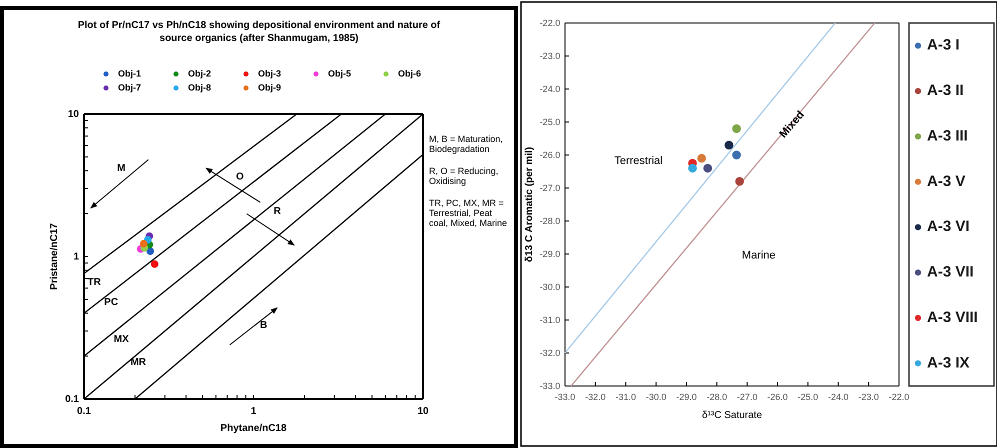  What do you see at coordinates (130, 87) in the screenshot?
I see `legend-label: Obj-7` at bounding box center [130, 87].